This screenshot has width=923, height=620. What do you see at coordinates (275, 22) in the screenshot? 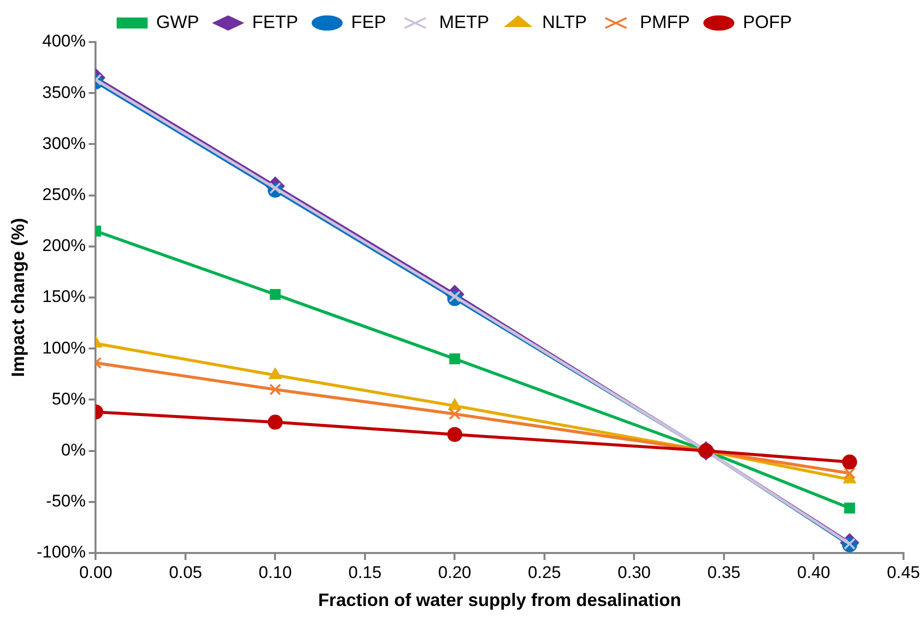
I see `legend-label: FETP` at bounding box center [275, 22].